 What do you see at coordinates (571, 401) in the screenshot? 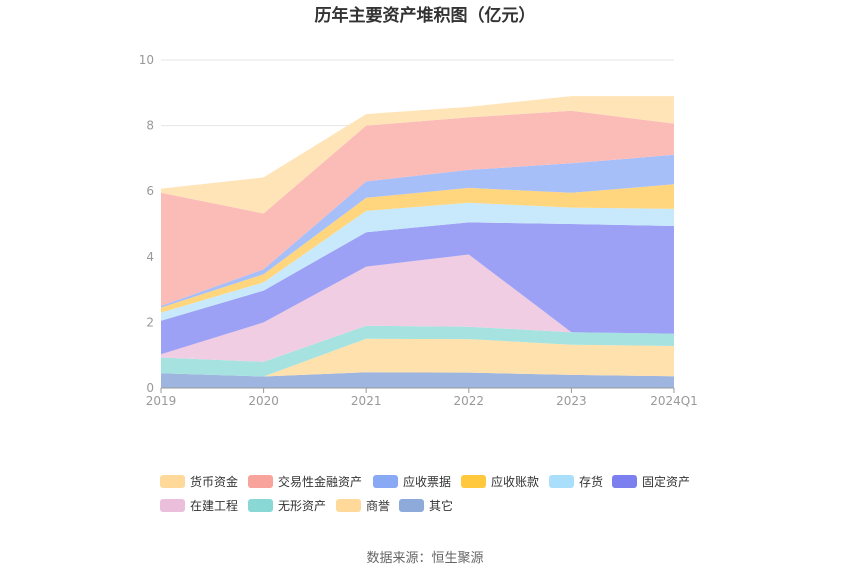
I see `x-tick-label: 2023` at bounding box center [571, 401].